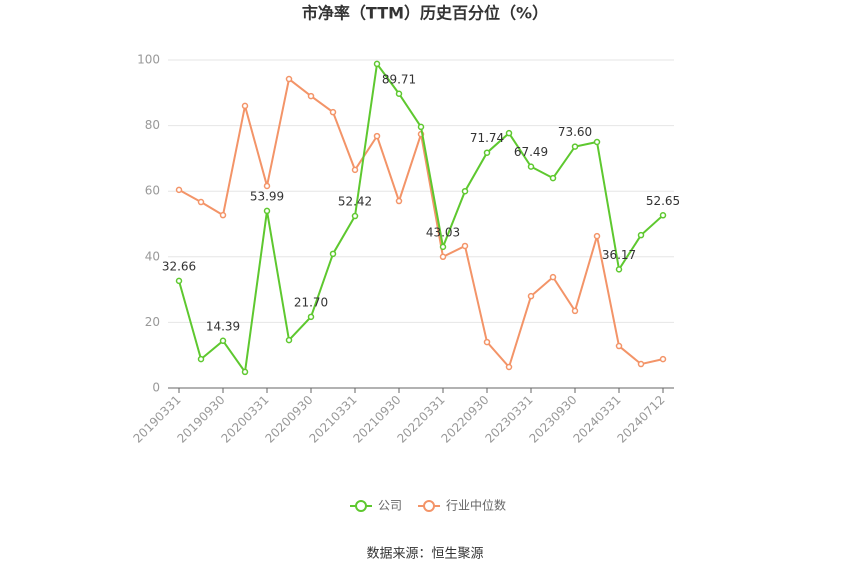  What do you see at coordinates (399, 79) in the screenshot?
I see `value-label: 89.71` at bounding box center [399, 79].